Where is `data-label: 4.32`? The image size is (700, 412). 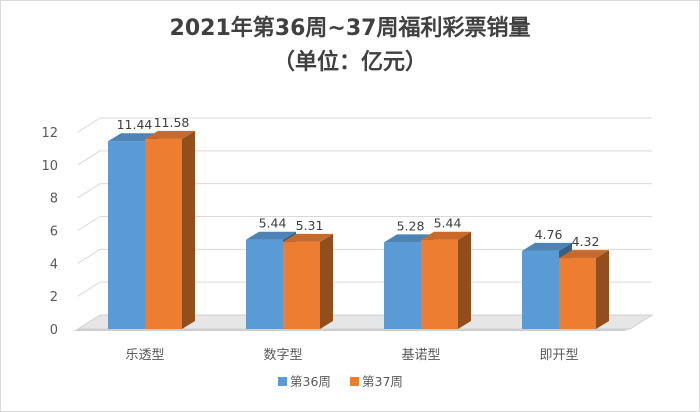
data-label: 4.32 is located at coordinates (586, 241).